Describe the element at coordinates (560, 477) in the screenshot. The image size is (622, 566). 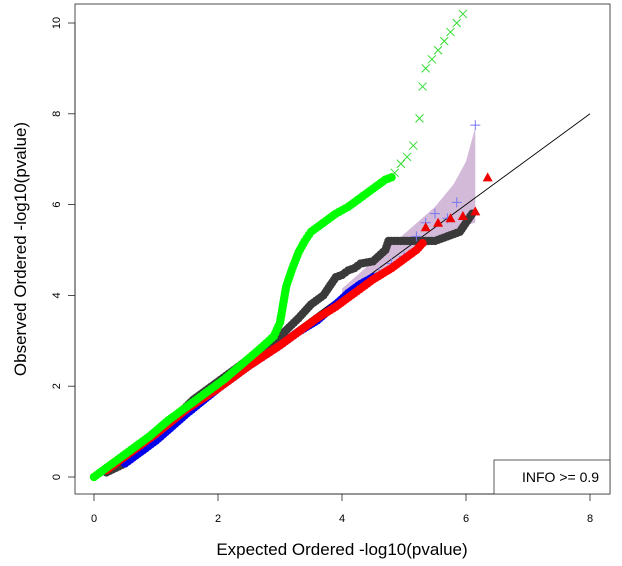
I see `legend-label: INFO >= 0.9` at that location.